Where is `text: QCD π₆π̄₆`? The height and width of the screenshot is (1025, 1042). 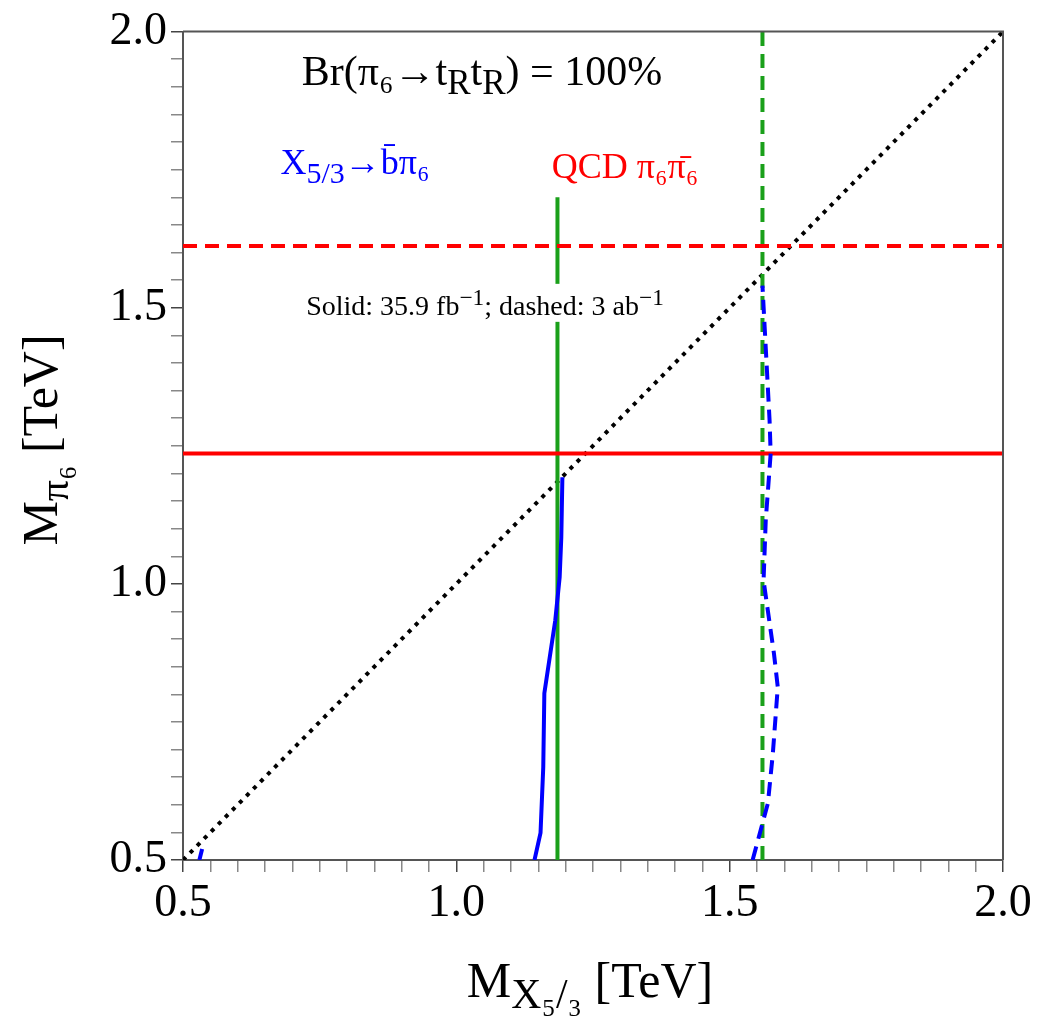 text: QCD π₆π̄₆ is located at coordinates (625, 166).